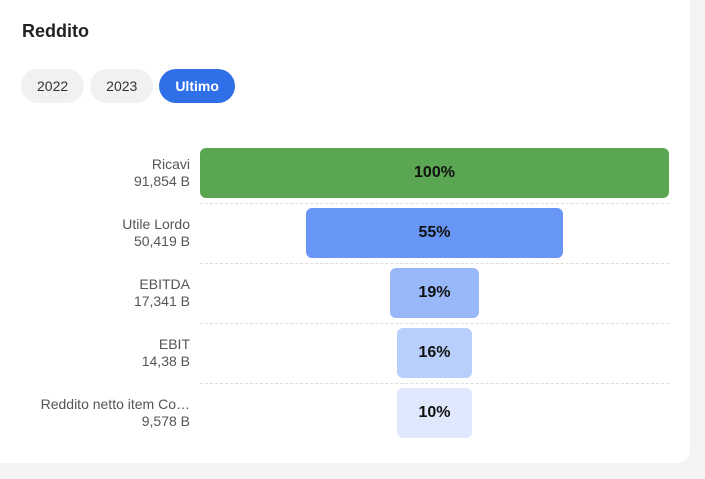 The height and width of the screenshot is (479, 705). What do you see at coordinates (165, 421) in the screenshot?
I see `row-value: 9,578 B` at bounding box center [165, 421].